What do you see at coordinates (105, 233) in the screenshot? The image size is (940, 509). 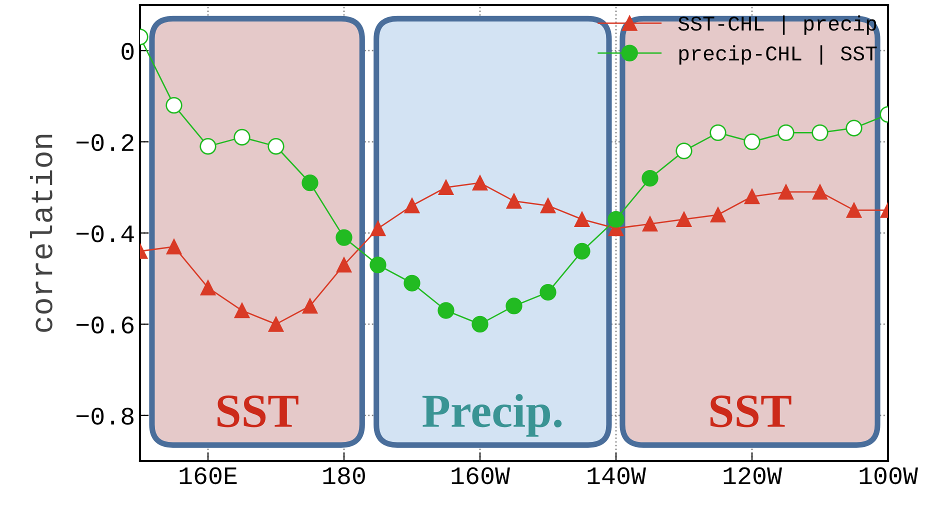 I see `y-tick-label: −0.4` at bounding box center [105, 233].